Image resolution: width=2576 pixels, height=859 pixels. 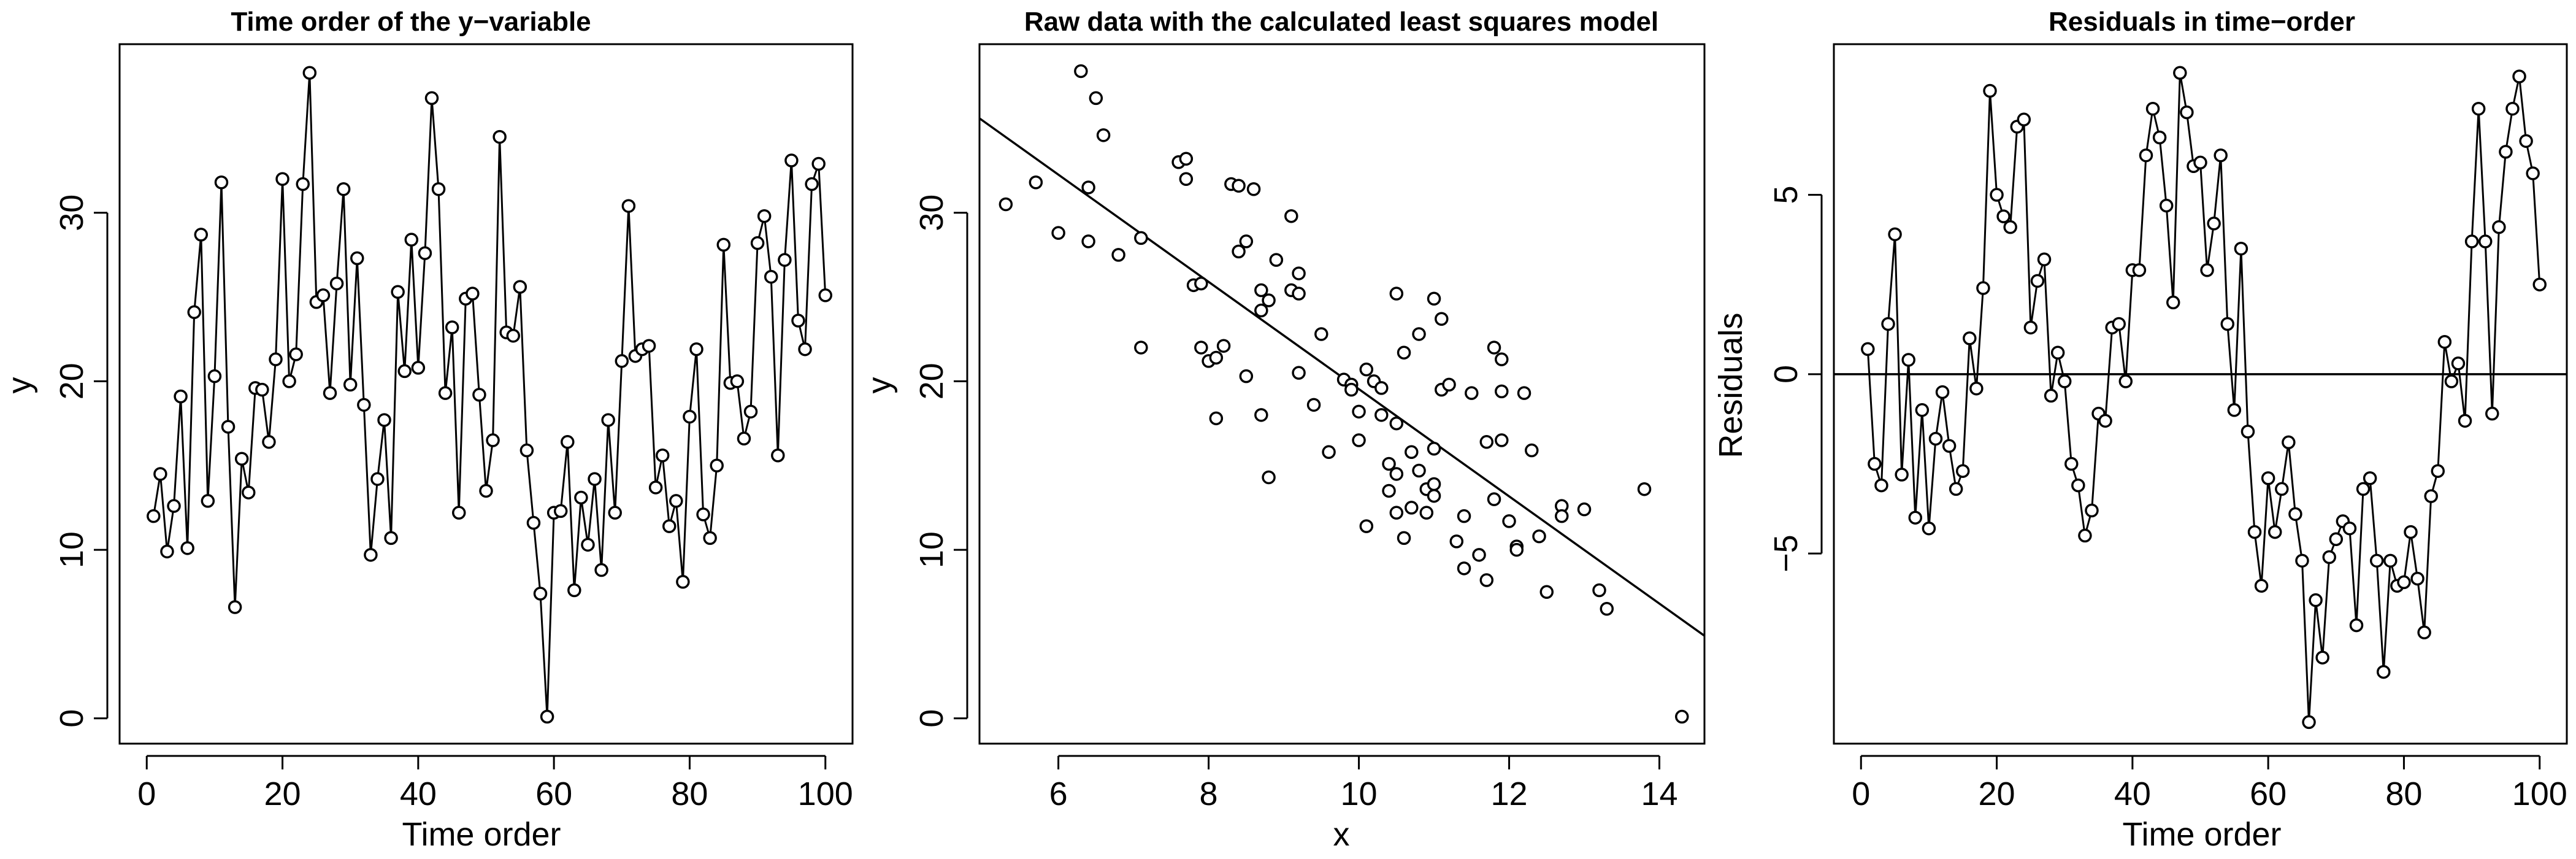 What do you see at coordinates (19, 385) in the screenshot?
I see `panel-1-y-axis-label: y` at bounding box center [19, 385].